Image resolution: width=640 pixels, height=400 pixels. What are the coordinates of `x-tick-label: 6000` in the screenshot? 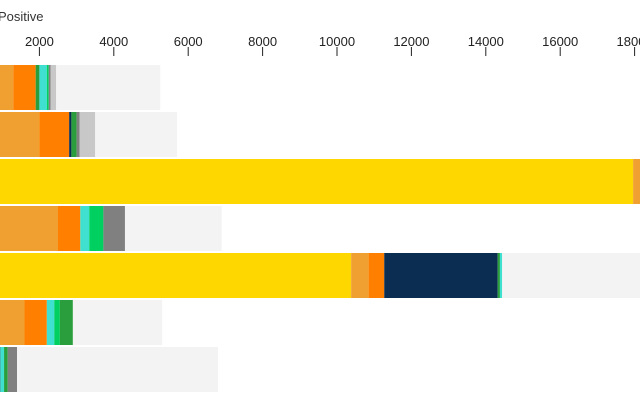 It's located at (188, 41).